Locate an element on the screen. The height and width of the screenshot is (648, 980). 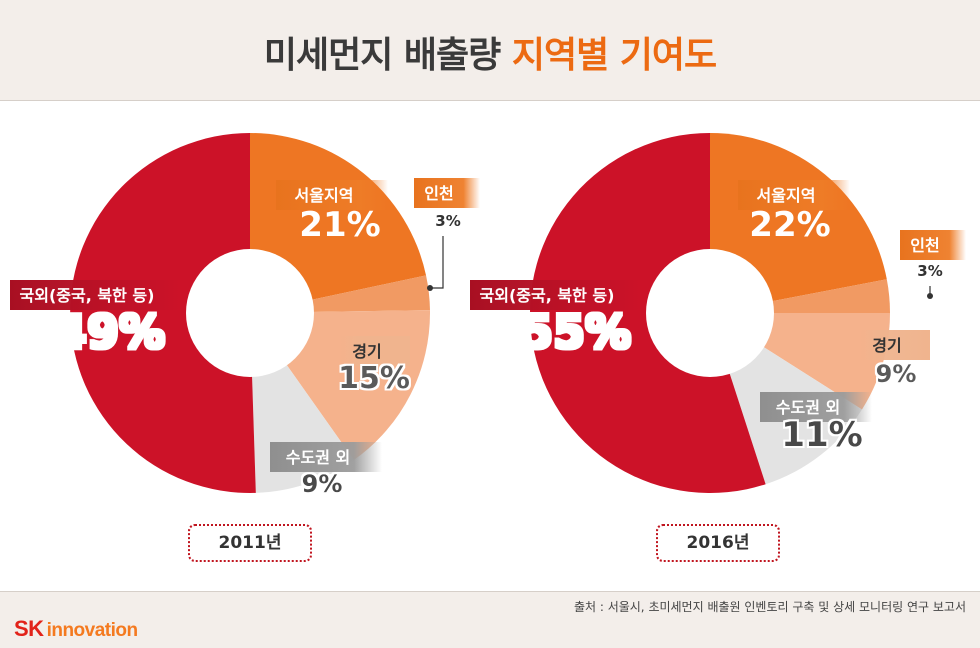
leader-line is located at coordinates (437, 262).